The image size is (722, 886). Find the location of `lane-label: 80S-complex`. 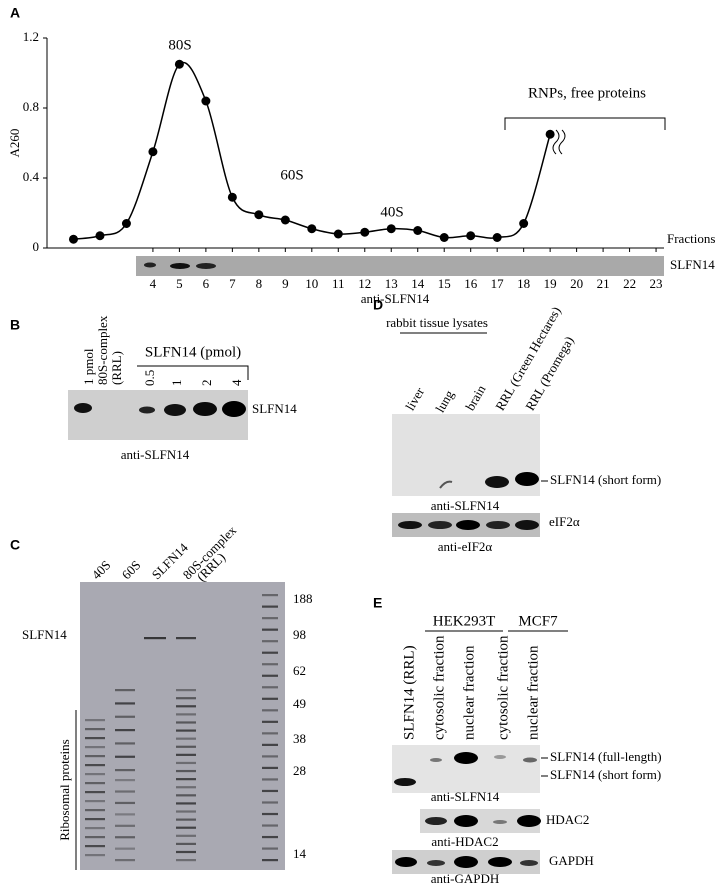

lane-label: 80S-complex is located at coordinates (102, 350).